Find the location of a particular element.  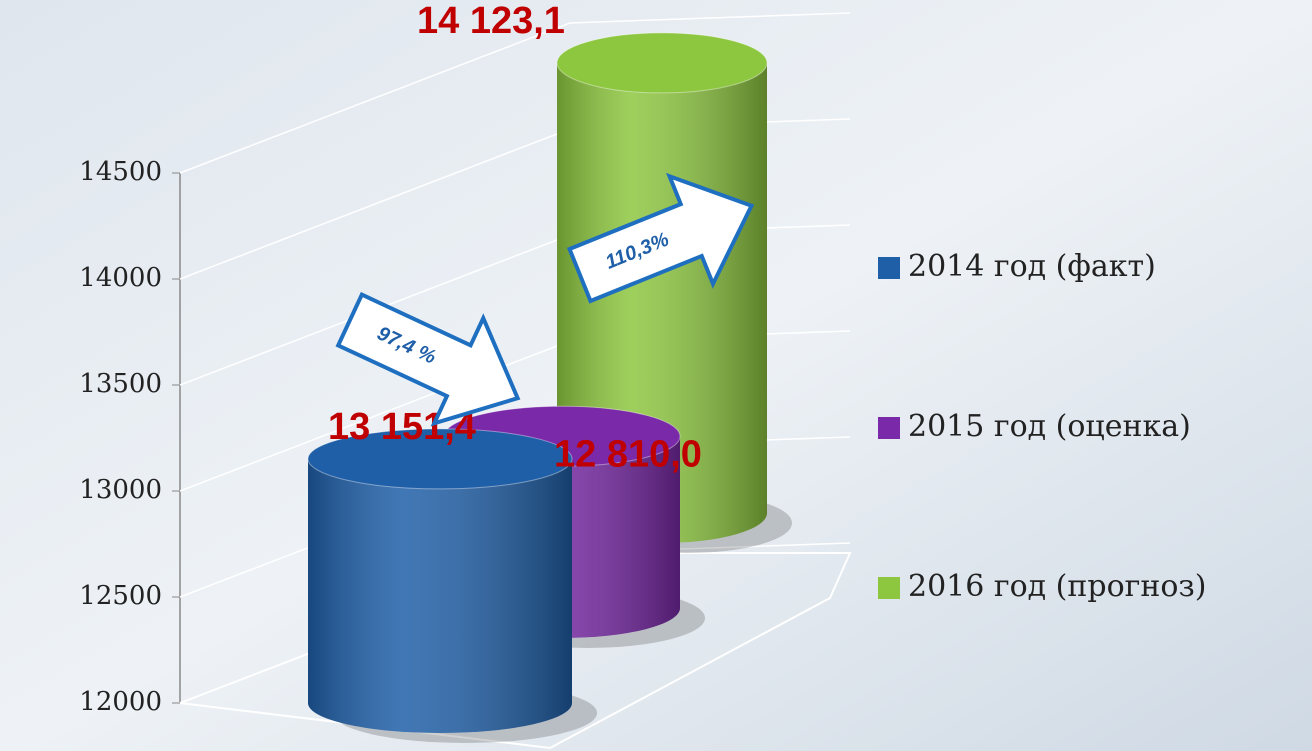

y-tick-label: 12000 is located at coordinates (120, 702).